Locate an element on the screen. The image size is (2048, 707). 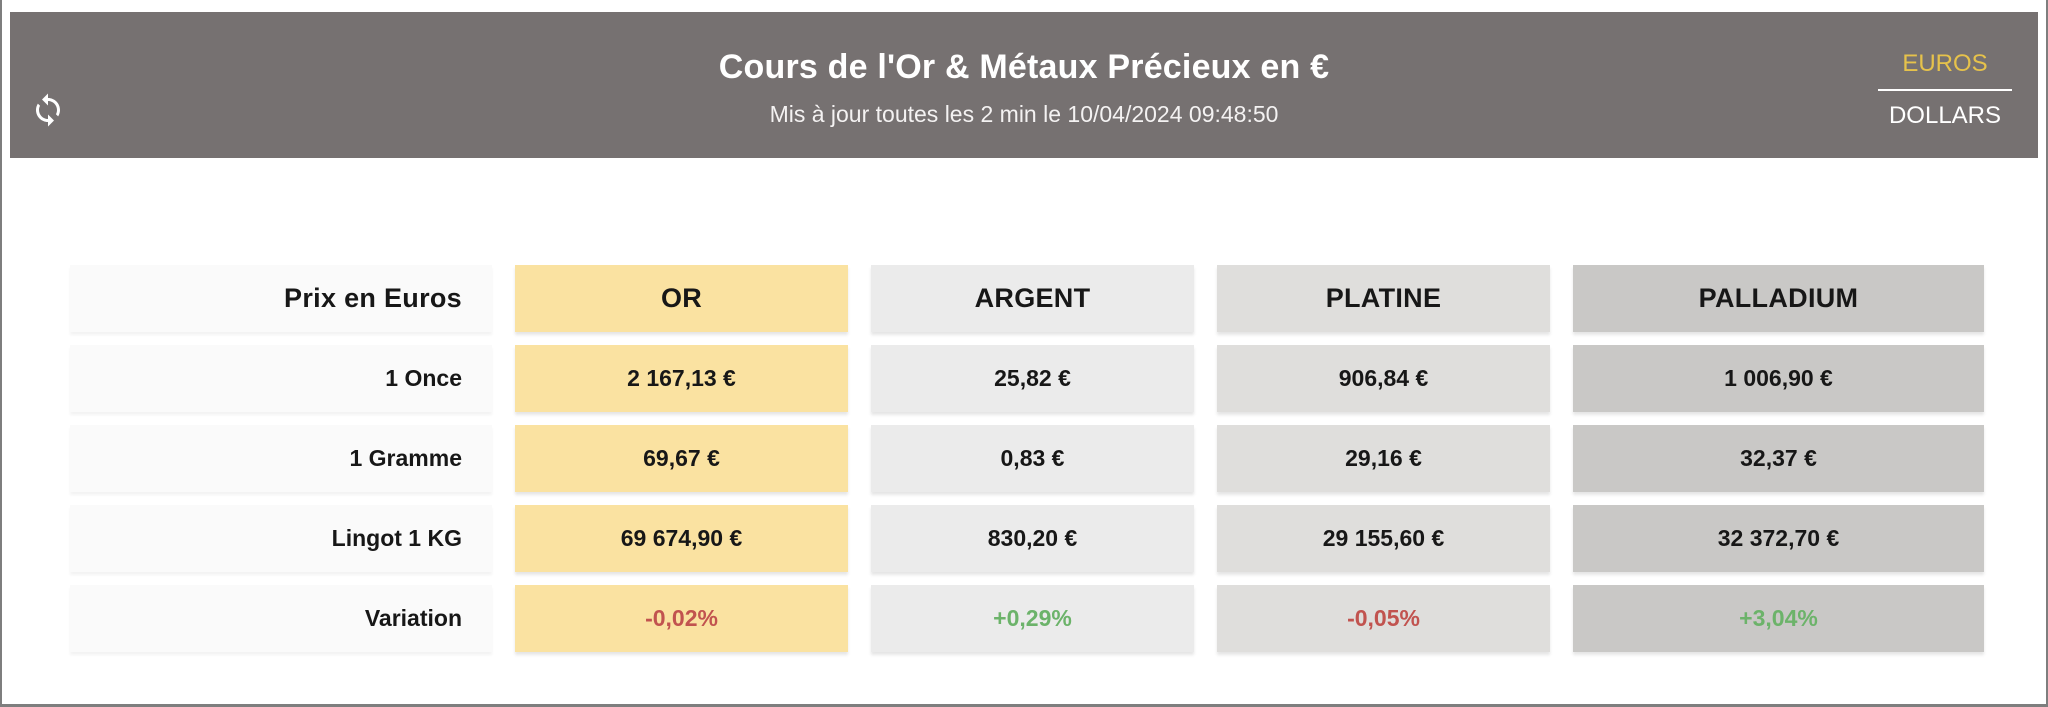
variation-platine: -0,05% is located at coordinates (1383, 618).